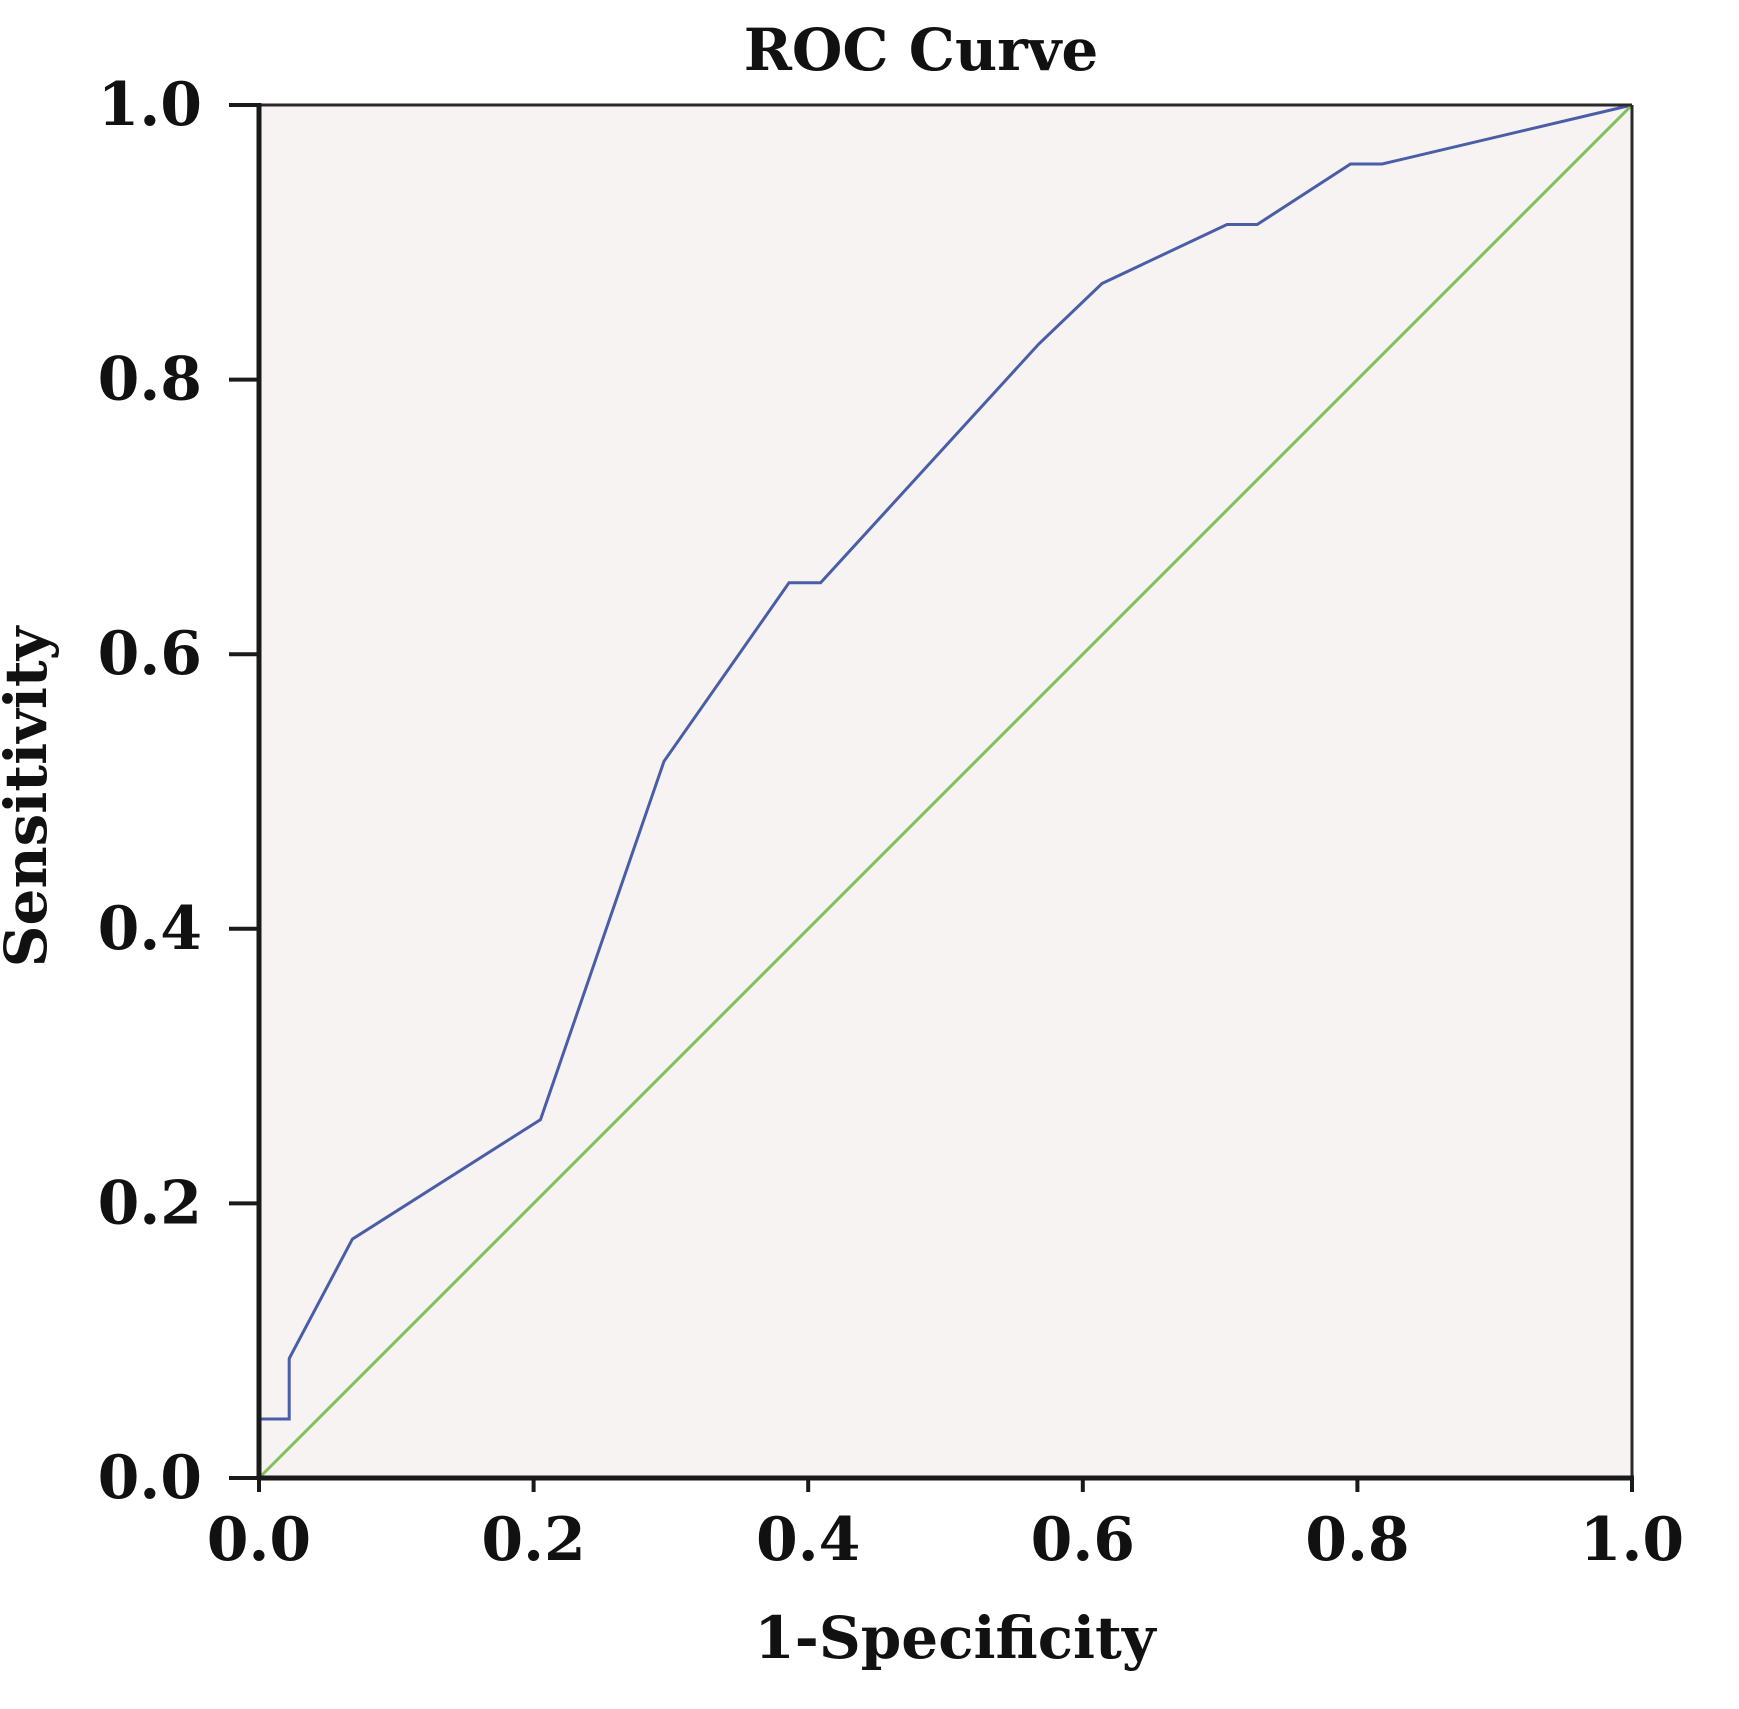 The height and width of the screenshot is (1709, 1739). Describe the element at coordinates (150, 105) in the screenshot. I see `y-tick-label-5: 1.0` at that location.